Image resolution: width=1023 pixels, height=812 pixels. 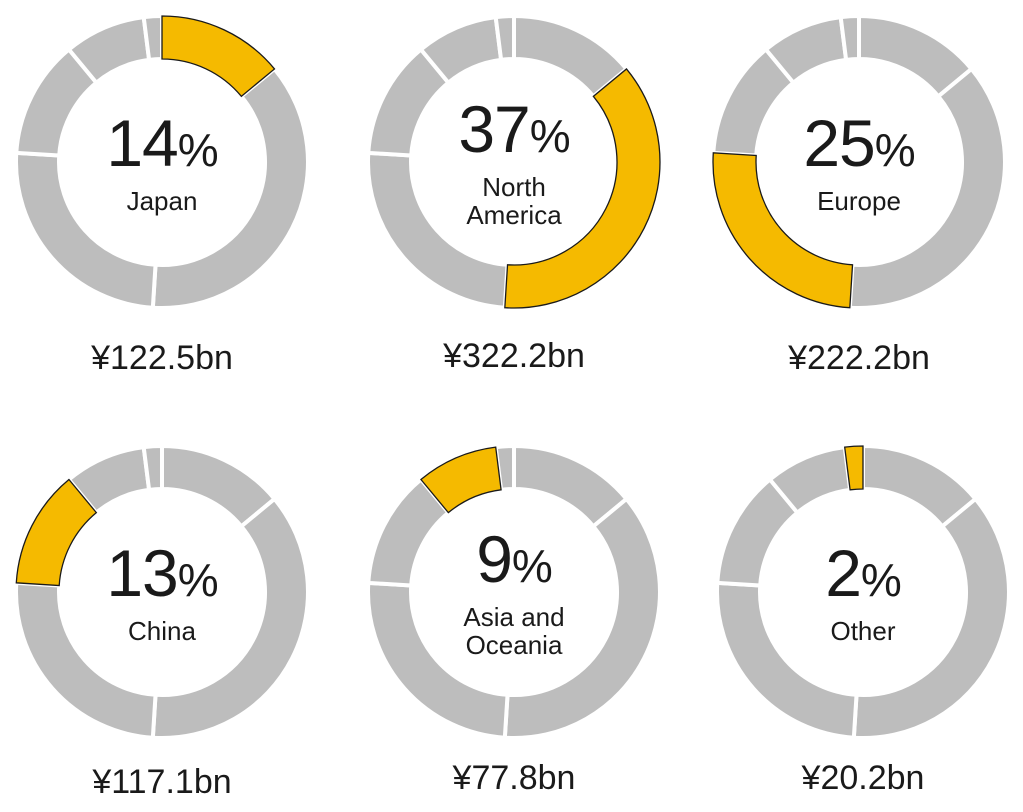 What do you see at coordinates (859, 142) in the screenshot?
I see `percent-label: 25%` at bounding box center [859, 142].